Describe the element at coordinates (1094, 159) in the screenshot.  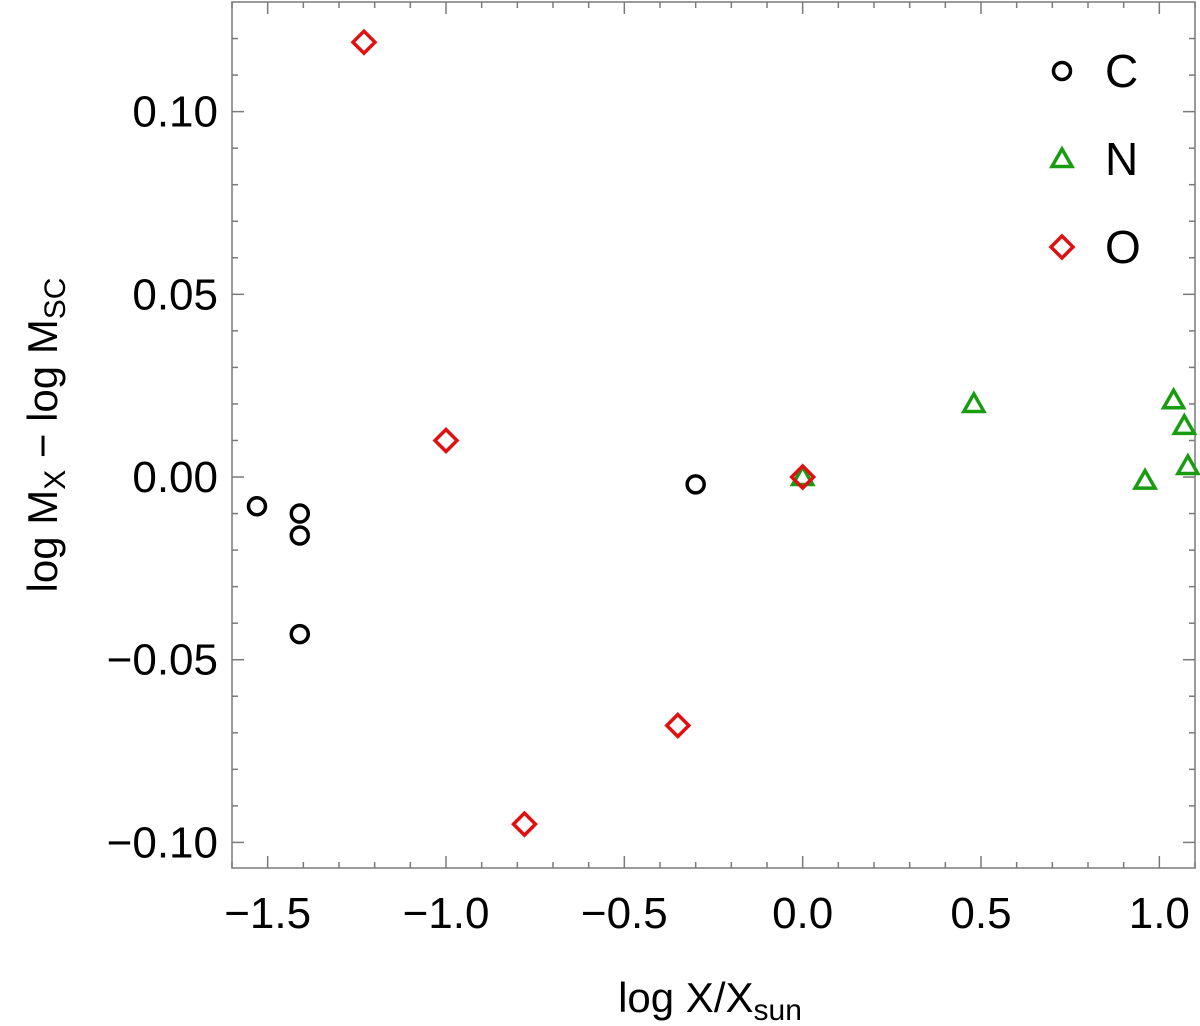
I see `legend: CNO` at that location.